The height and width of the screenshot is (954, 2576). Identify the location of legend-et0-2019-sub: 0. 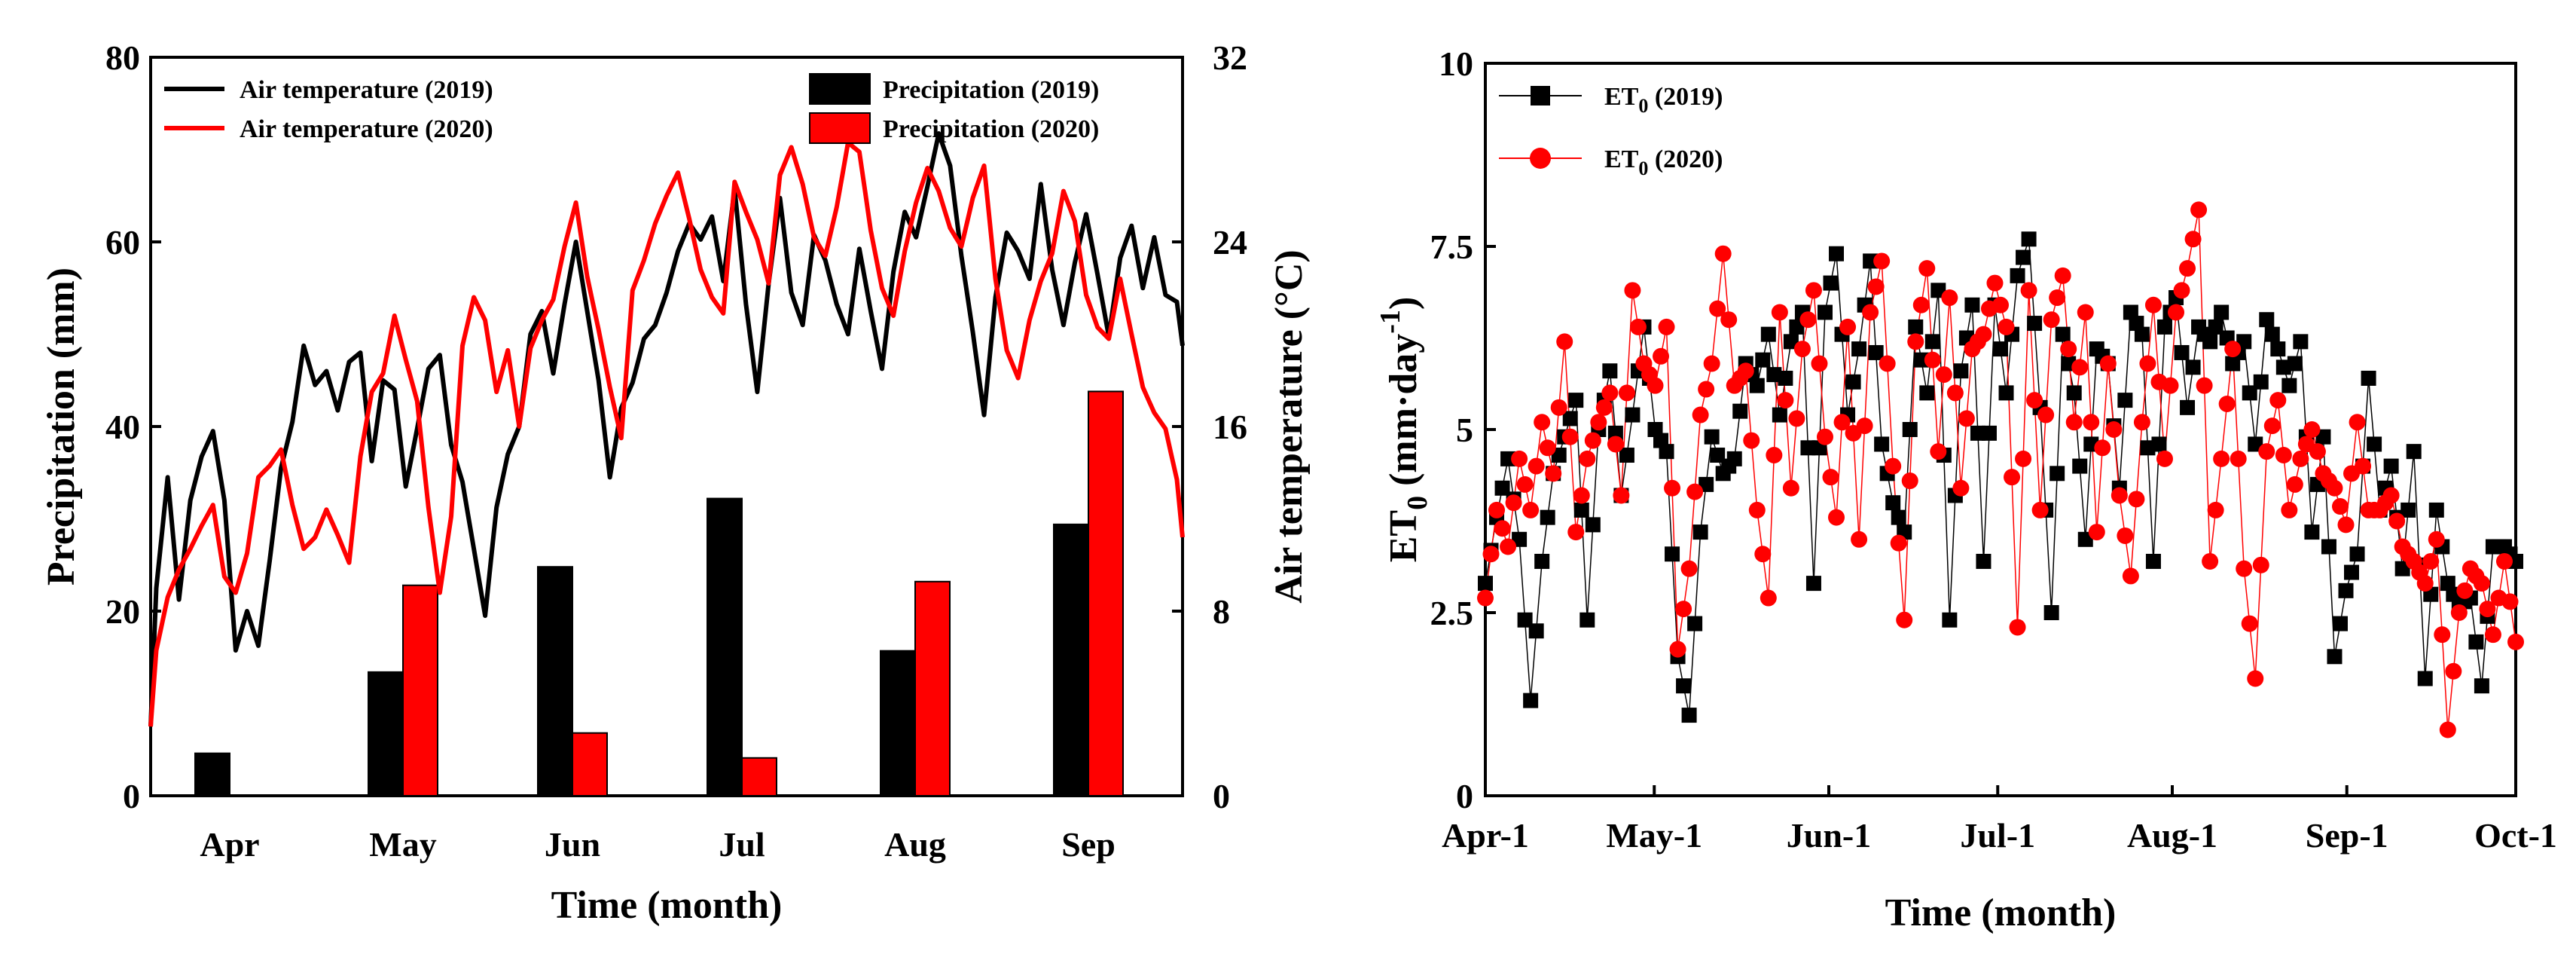
(1643, 106).